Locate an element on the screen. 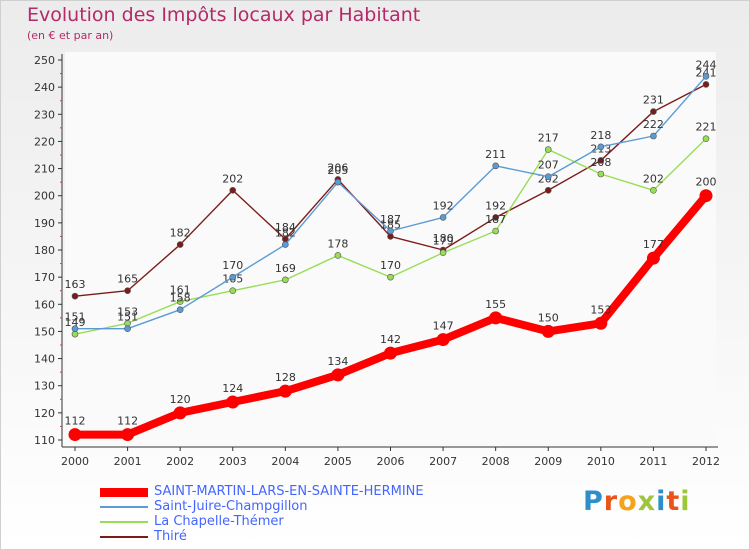  legend-label: Saint-Juire-Champgillon is located at coordinates (231, 506).